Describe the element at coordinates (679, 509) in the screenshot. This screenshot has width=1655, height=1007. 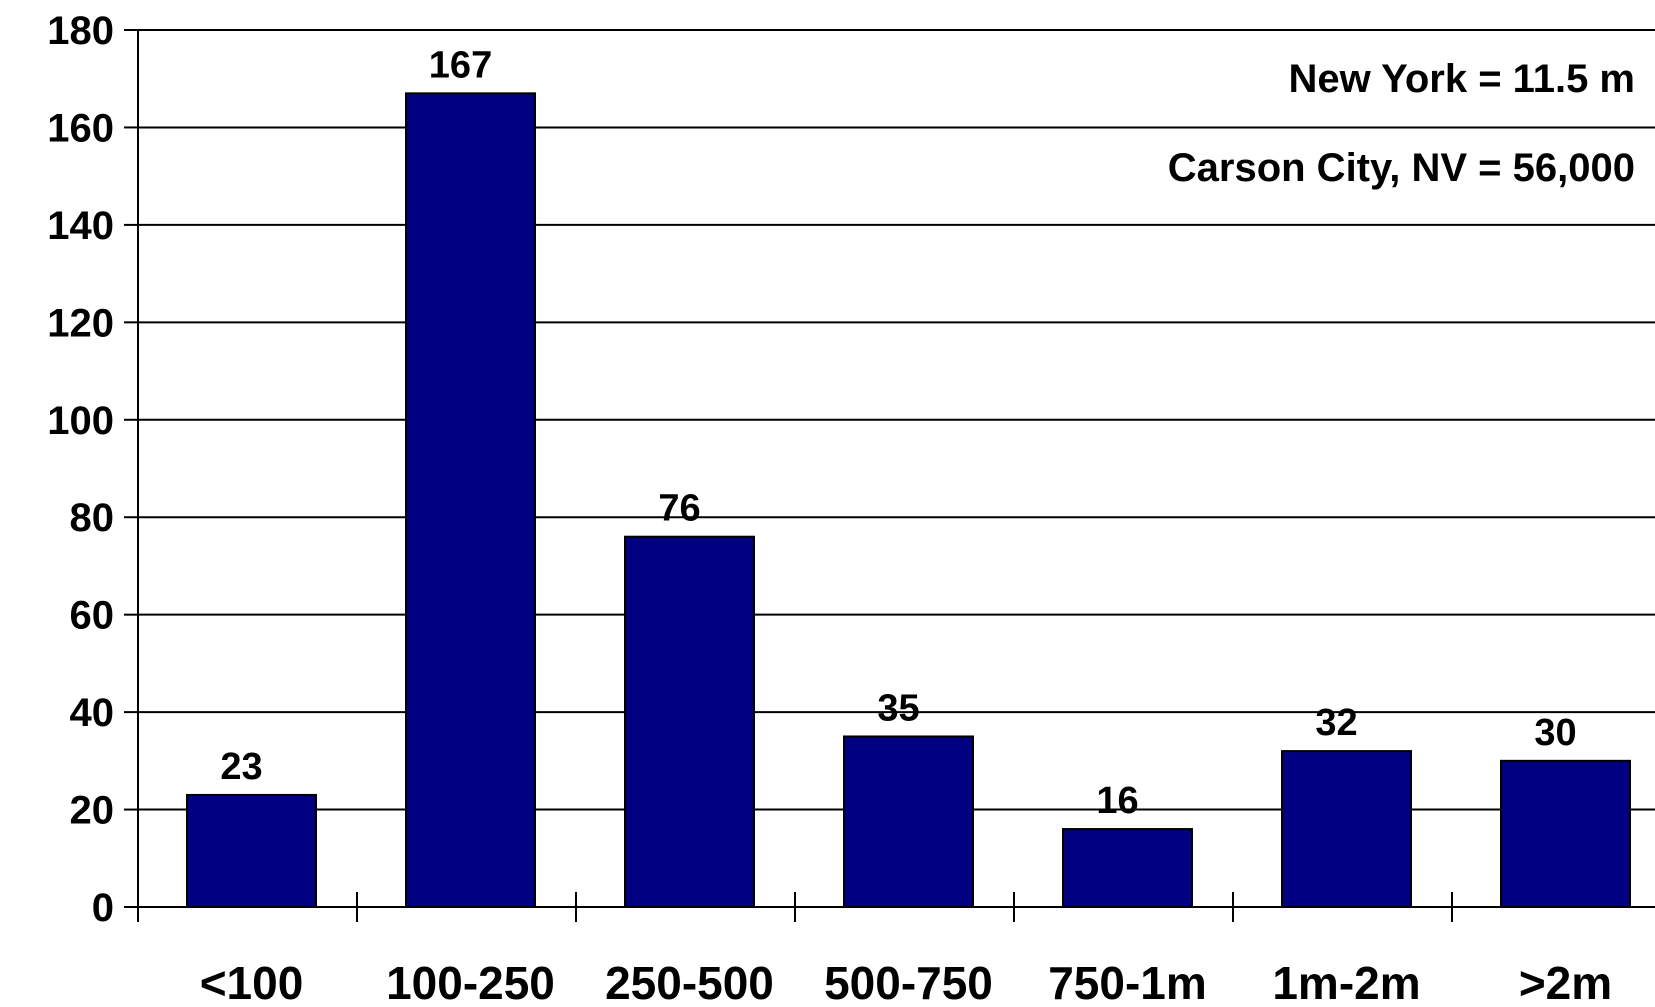
I see `data-label: 76` at that location.